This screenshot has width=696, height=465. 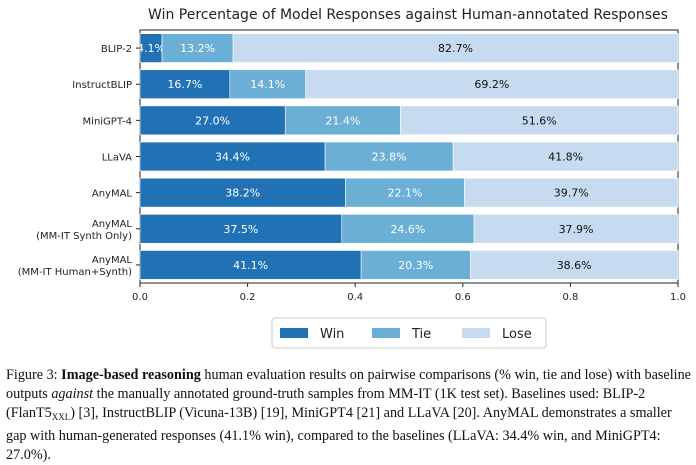 I want to click on legend-label-lose: Lose, so click(x=517, y=334).